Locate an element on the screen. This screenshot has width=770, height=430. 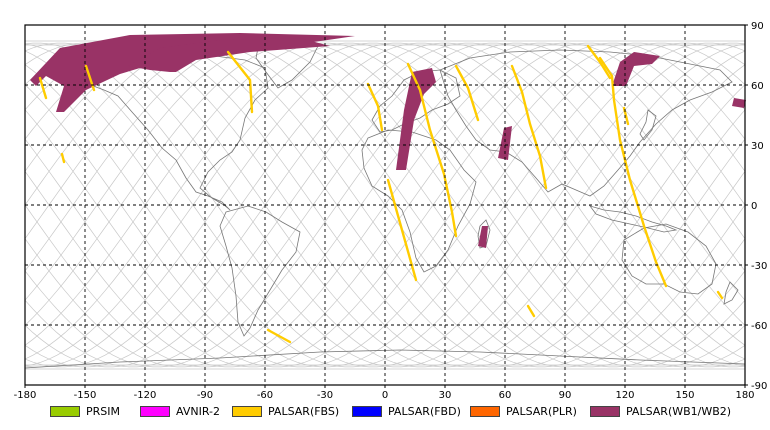
fbs-swath-africa-west is located at coordinates (402, 230).